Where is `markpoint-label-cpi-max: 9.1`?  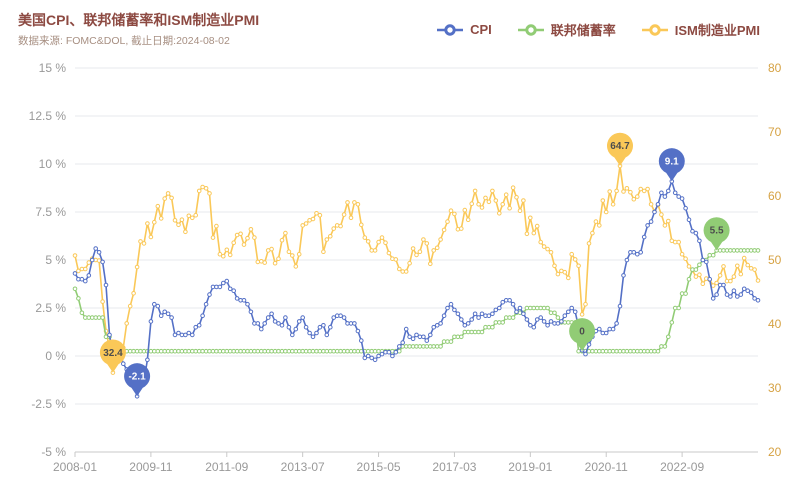
markpoint-label-cpi-max: 9.1 is located at coordinates (672, 162).